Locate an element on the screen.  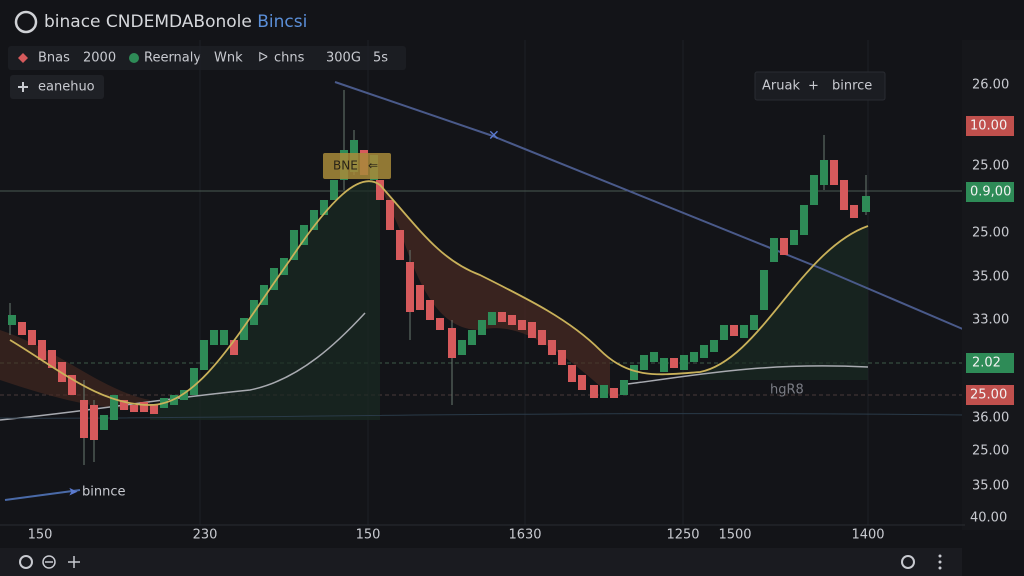
toolbar-item: Wnk is located at coordinates (228, 58).